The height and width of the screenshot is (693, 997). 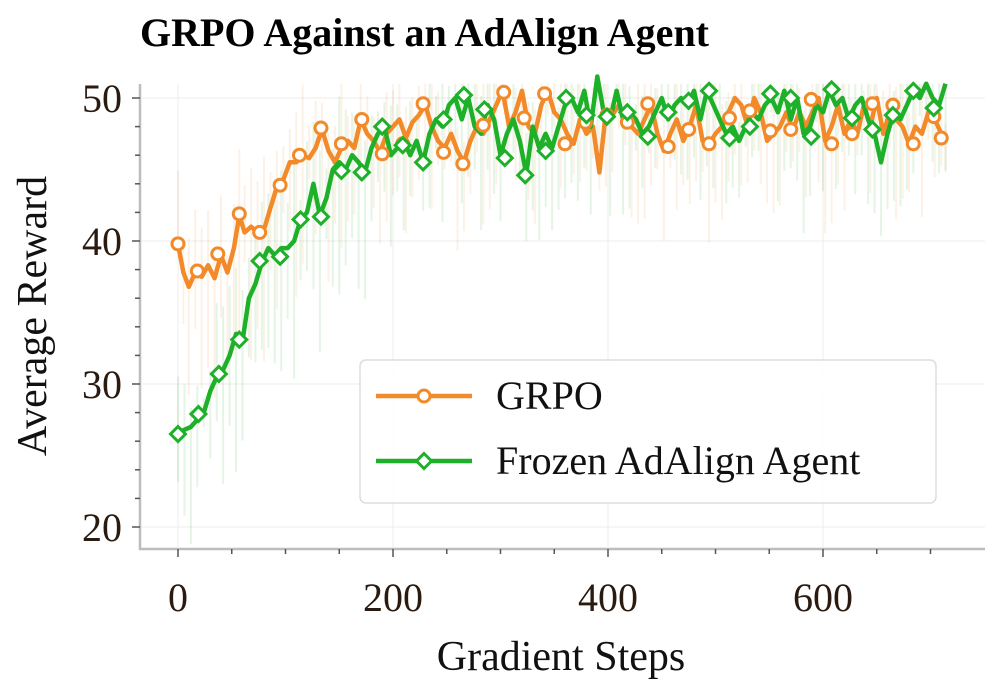 What do you see at coordinates (33, 316) in the screenshot?
I see `y-axis-label: Average Reward` at bounding box center [33, 316].